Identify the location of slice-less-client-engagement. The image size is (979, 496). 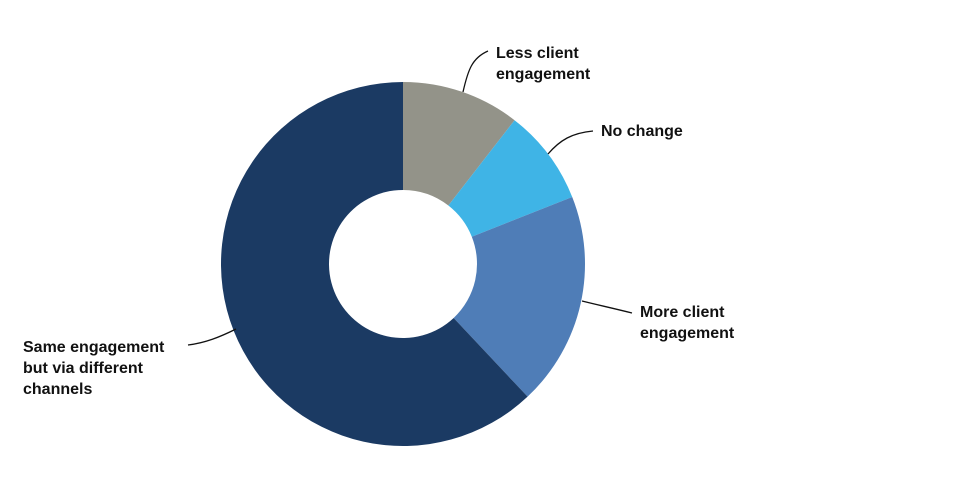
(459, 144).